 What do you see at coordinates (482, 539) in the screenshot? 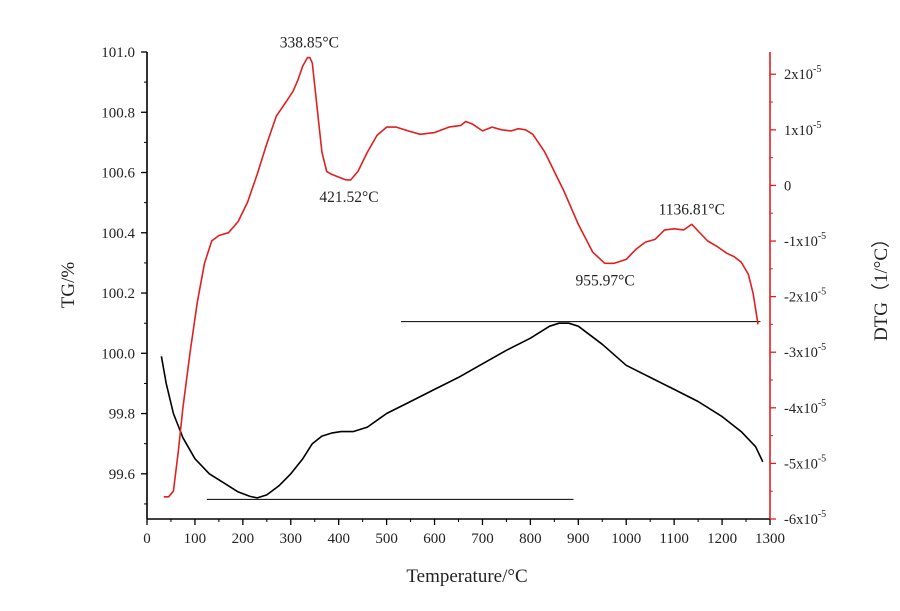
I see `x-tick-label: 700` at bounding box center [482, 539].